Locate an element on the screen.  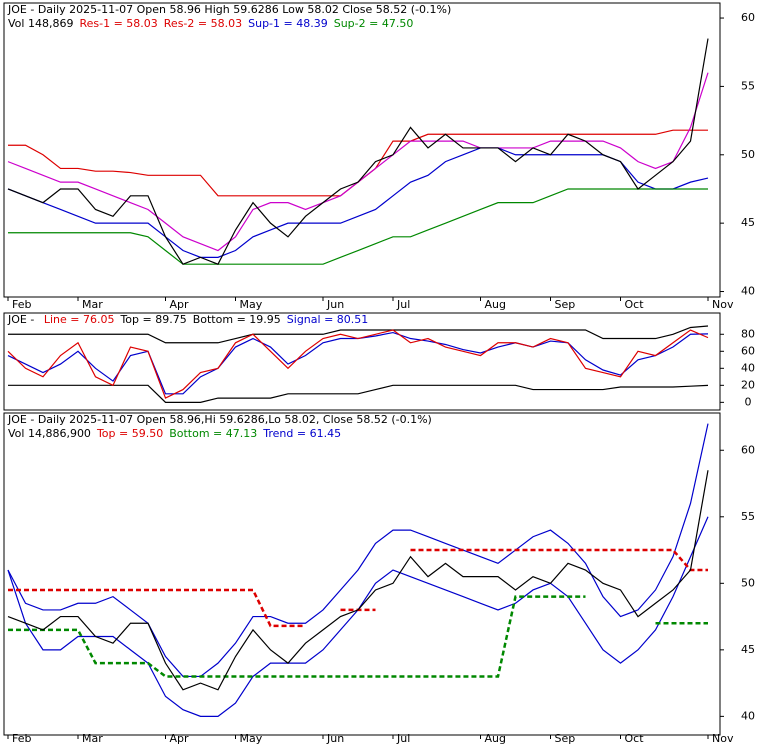
header-text: Signal = 80.51 is located at coordinates (328, 319).